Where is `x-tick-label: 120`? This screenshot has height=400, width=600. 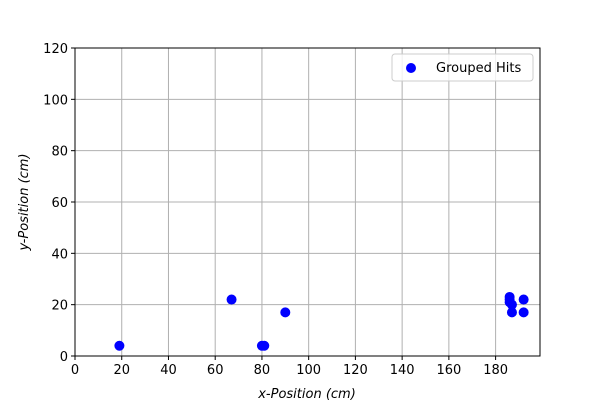
x-tick-label: 120 is located at coordinates (355, 370).